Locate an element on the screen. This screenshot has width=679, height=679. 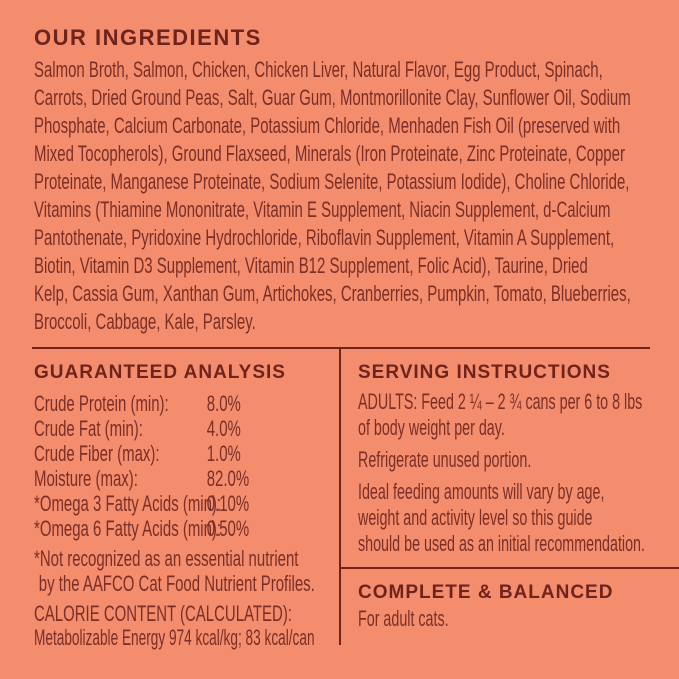
analysis-label: Crude Protein (min): is located at coordinates (101, 403).